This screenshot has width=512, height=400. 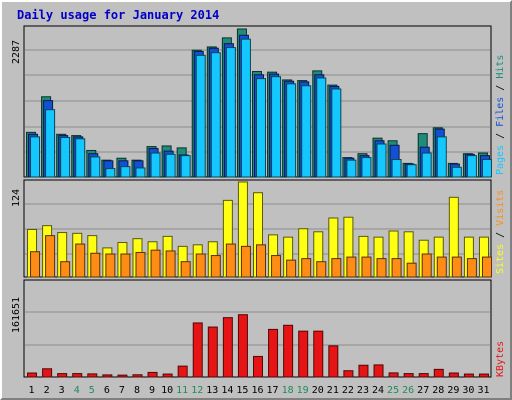 I want to click on legend-sites: Sites, so click(x=500, y=259).